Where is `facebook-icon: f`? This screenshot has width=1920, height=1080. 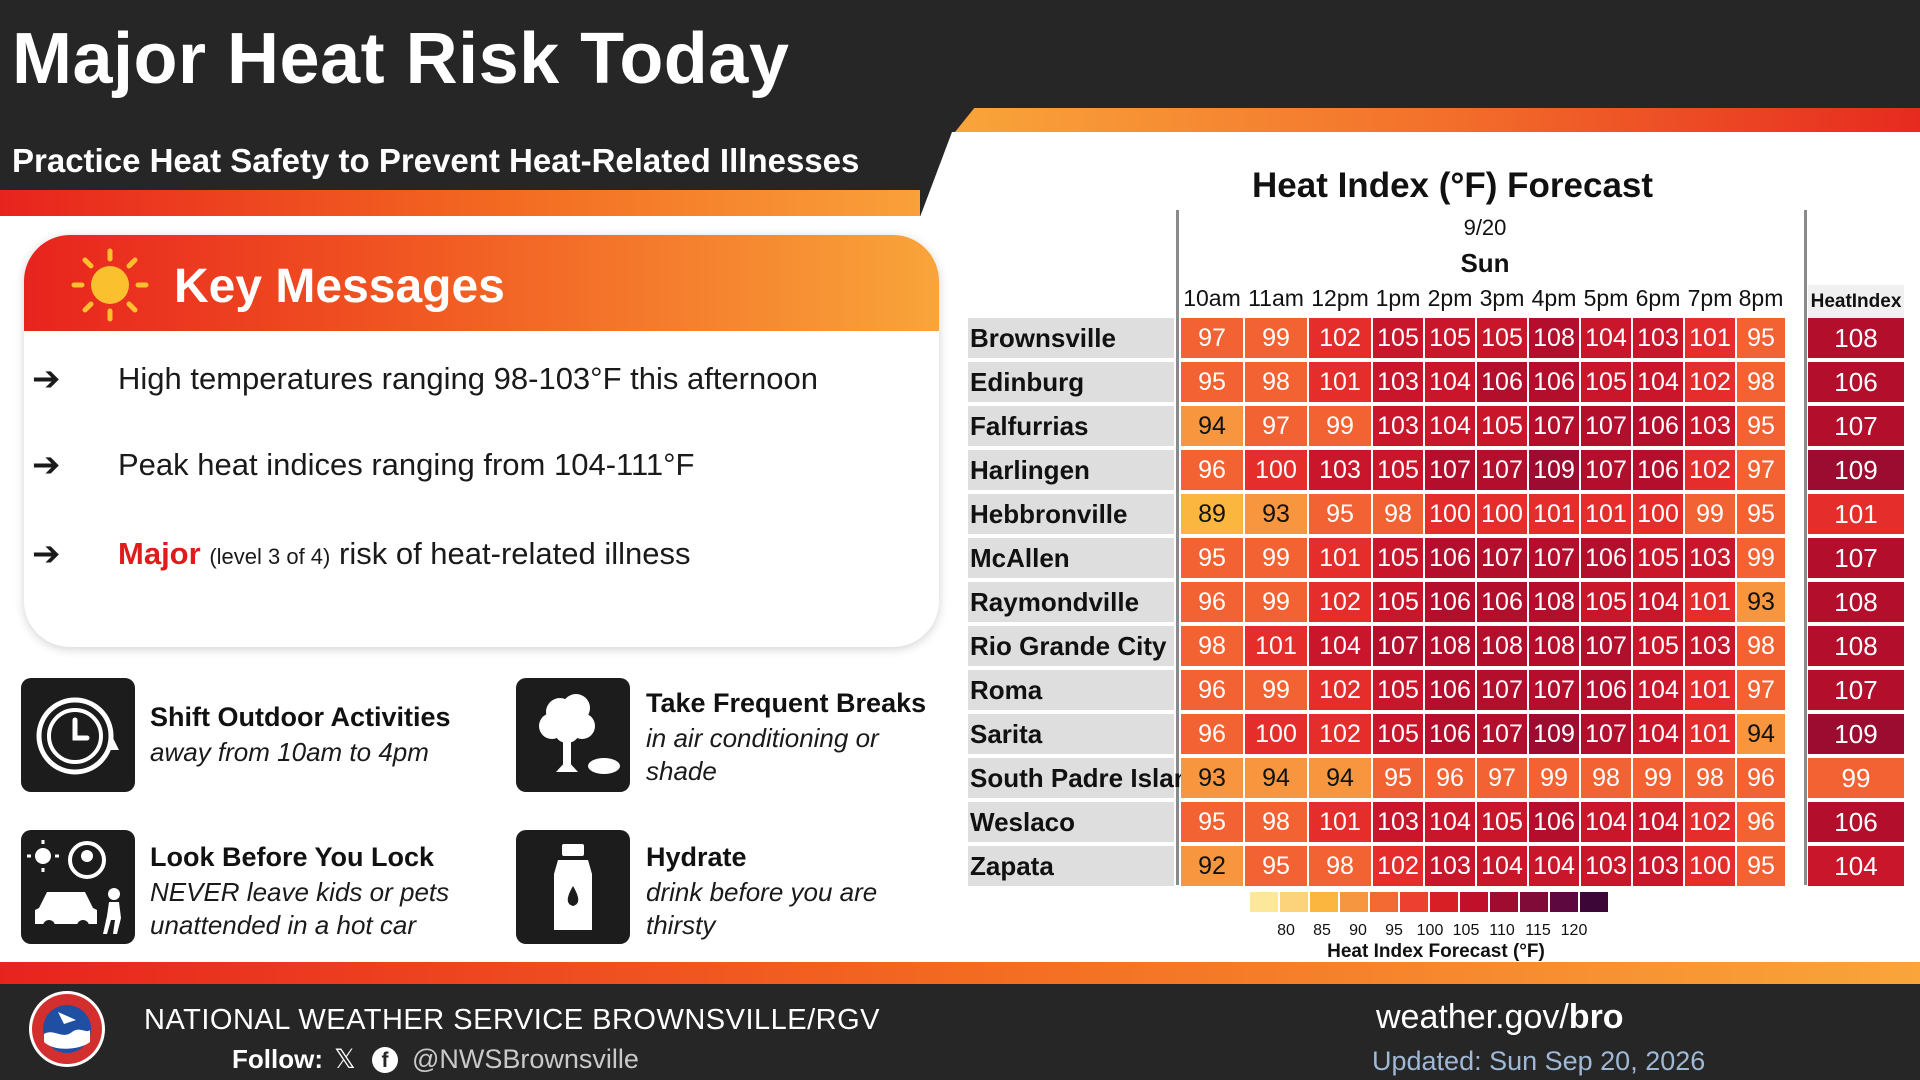 facebook-icon: f is located at coordinates (385, 1060).